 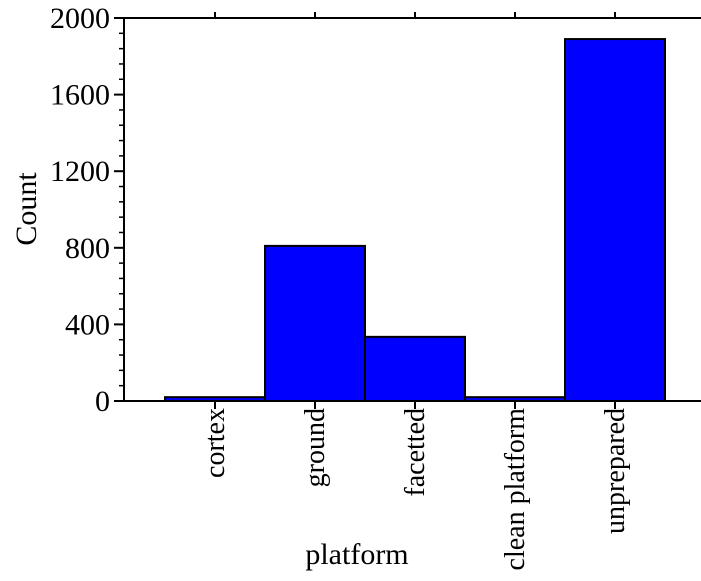 I want to click on x-category-label-facetted: facetted, so click(x=415, y=452).